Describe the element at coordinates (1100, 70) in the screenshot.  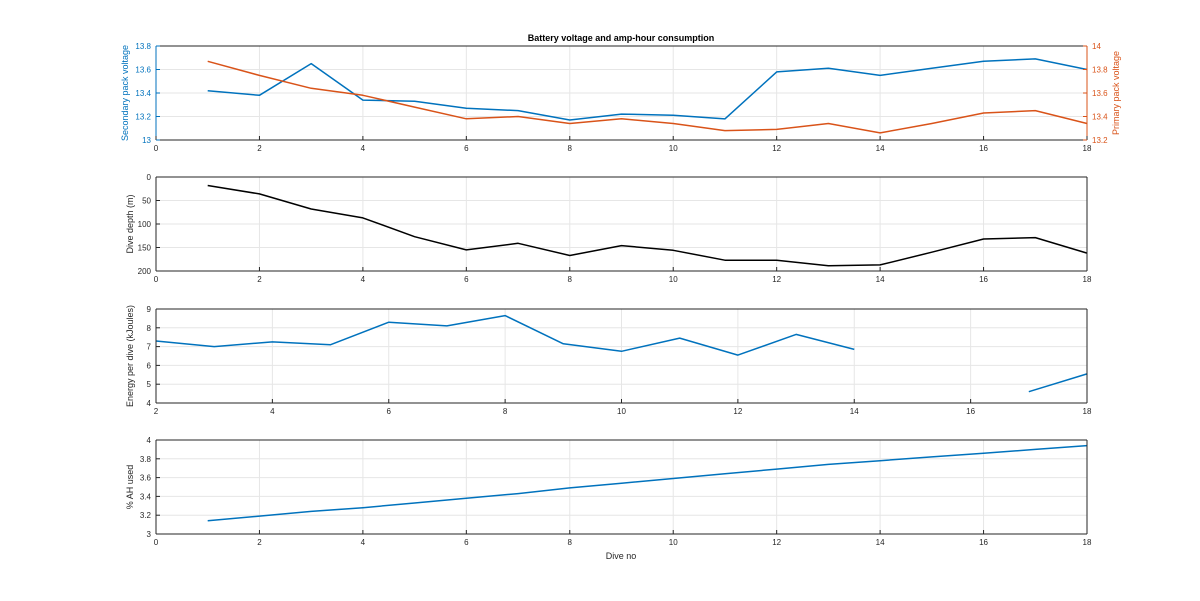
I see `right-y-tick-label: 13.8` at that location.